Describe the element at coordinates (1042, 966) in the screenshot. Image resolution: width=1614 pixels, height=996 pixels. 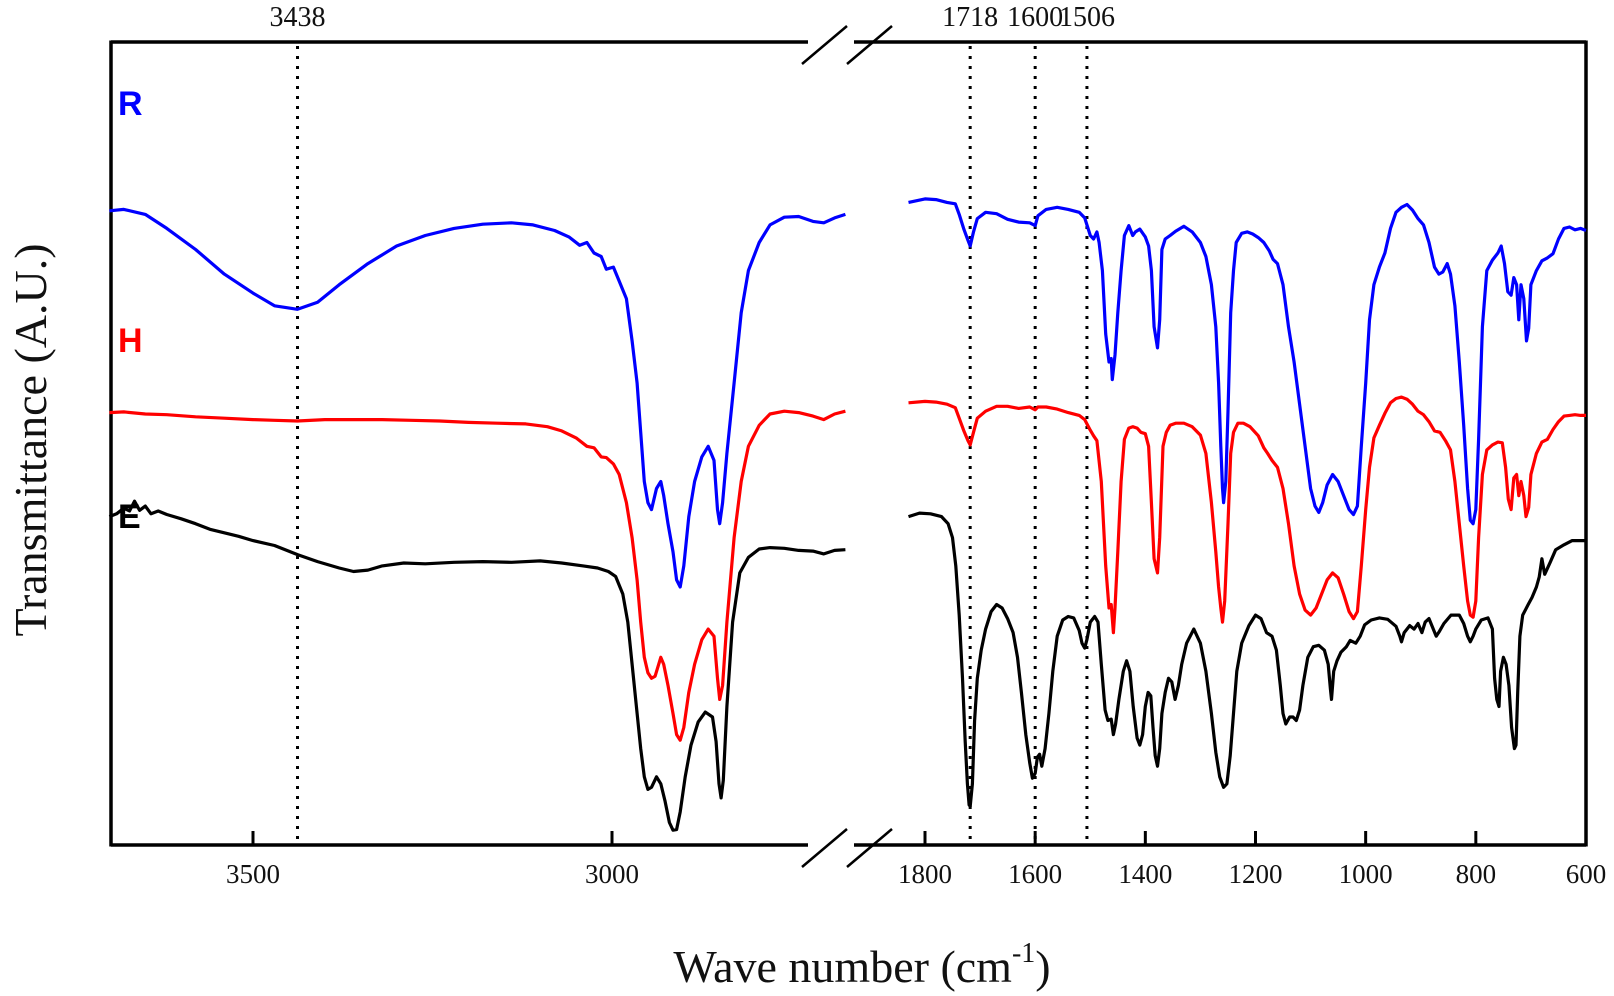
I see `x-axis-title-end: )` at that location.